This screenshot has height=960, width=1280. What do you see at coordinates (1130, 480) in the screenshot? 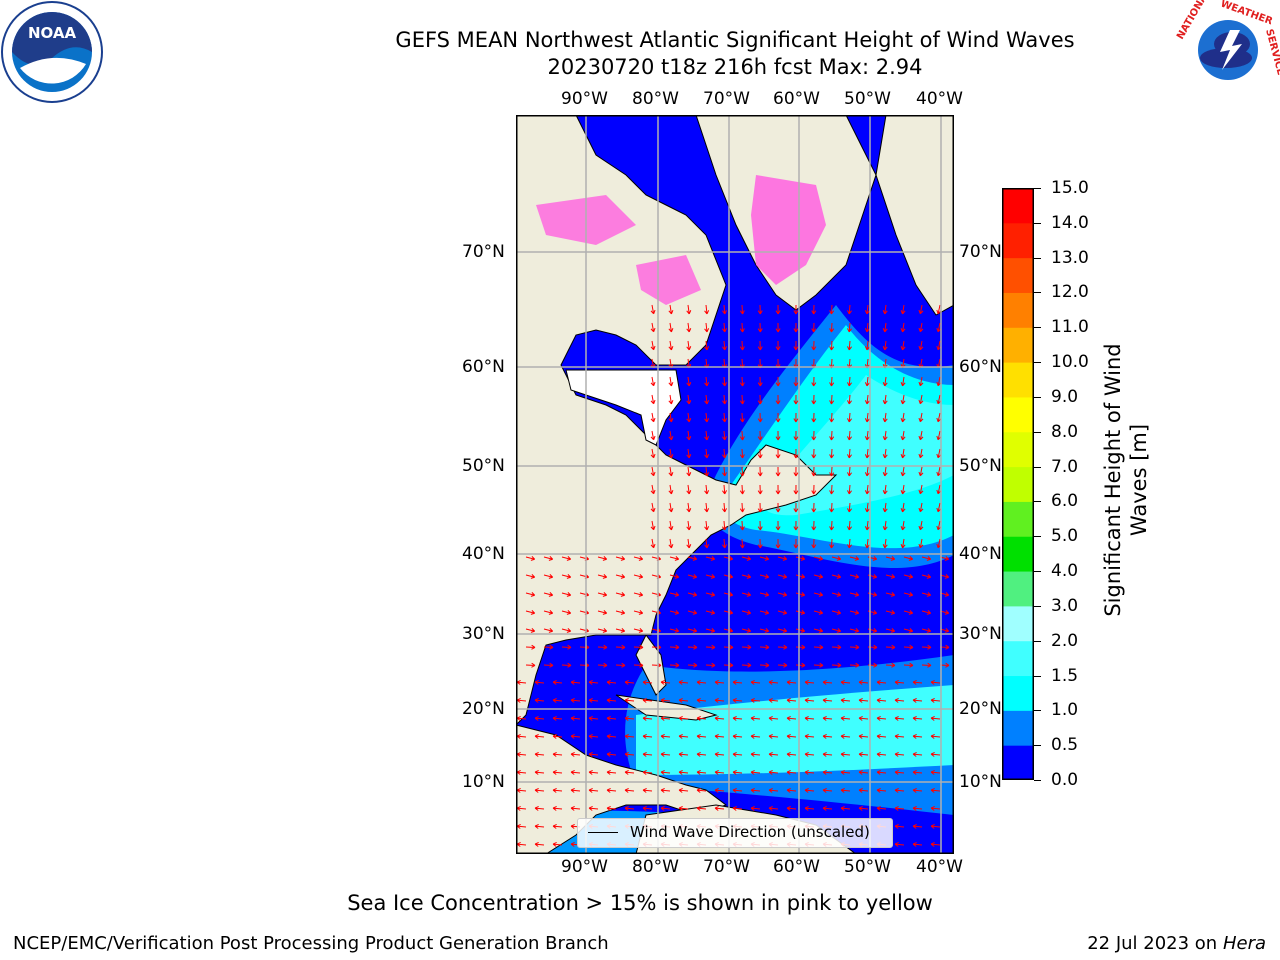
I see `colorbar-title: Significant Height of Wind Waves [m]` at bounding box center [1130, 480].